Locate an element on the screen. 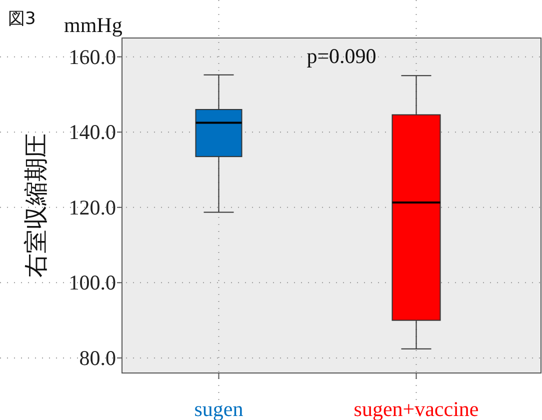  annotation: p=0.090 is located at coordinates (341, 56).